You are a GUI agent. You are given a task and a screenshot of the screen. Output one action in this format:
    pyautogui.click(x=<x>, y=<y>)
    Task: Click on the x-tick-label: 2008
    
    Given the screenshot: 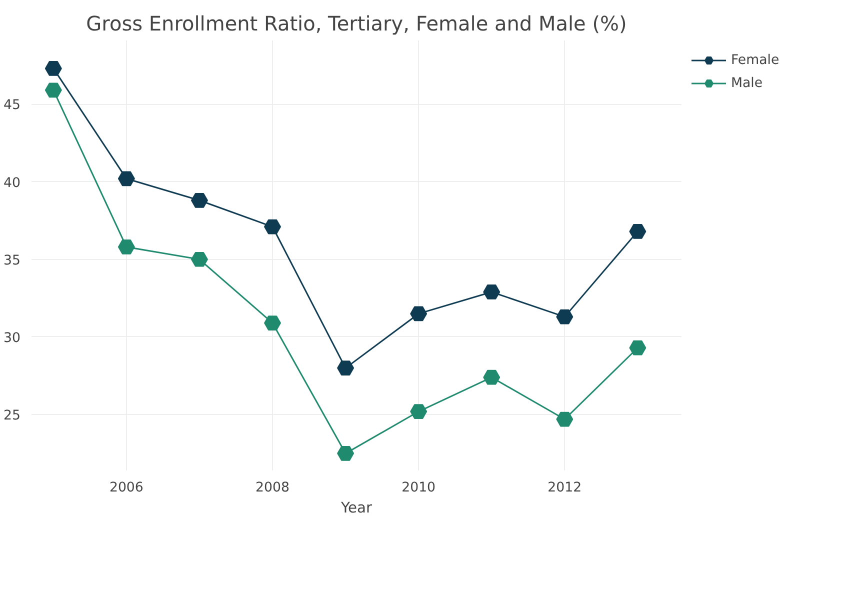 What is the action you would take?
    pyautogui.click(x=273, y=488)
    